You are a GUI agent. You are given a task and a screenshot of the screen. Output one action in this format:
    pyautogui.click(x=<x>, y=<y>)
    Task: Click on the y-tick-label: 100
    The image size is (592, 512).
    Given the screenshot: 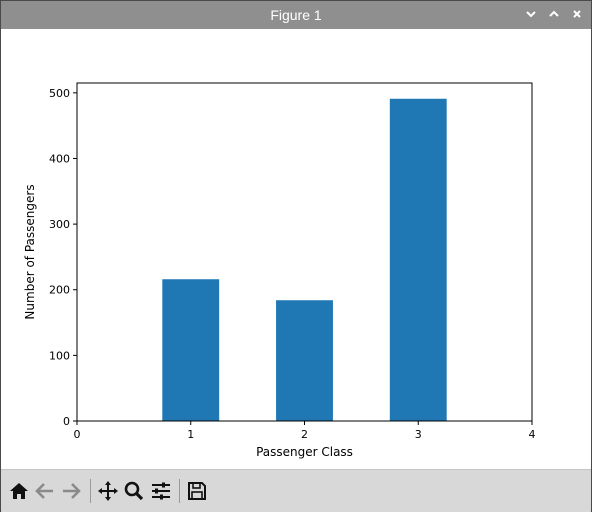 What is the action you would take?
    pyautogui.click(x=59, y=355)
    